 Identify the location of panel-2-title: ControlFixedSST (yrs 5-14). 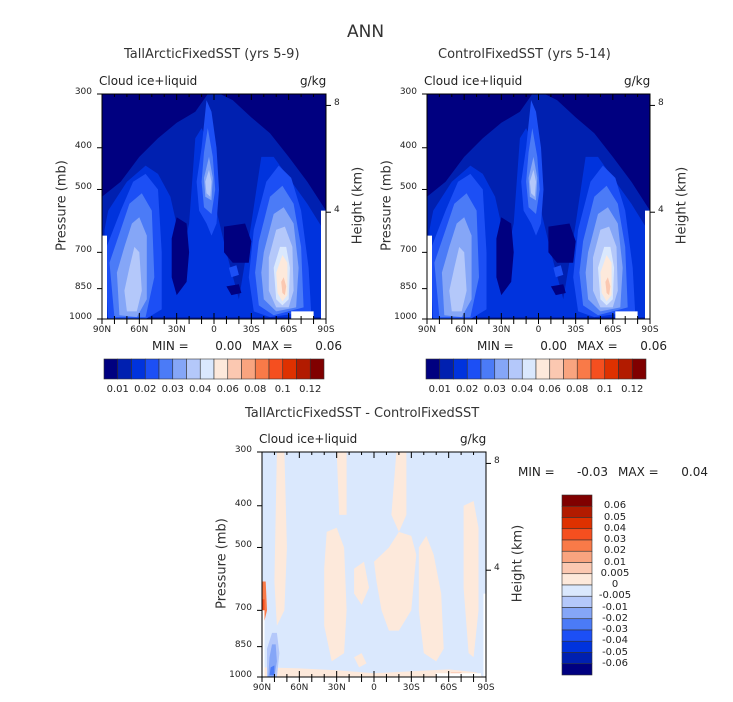
(524, 54).